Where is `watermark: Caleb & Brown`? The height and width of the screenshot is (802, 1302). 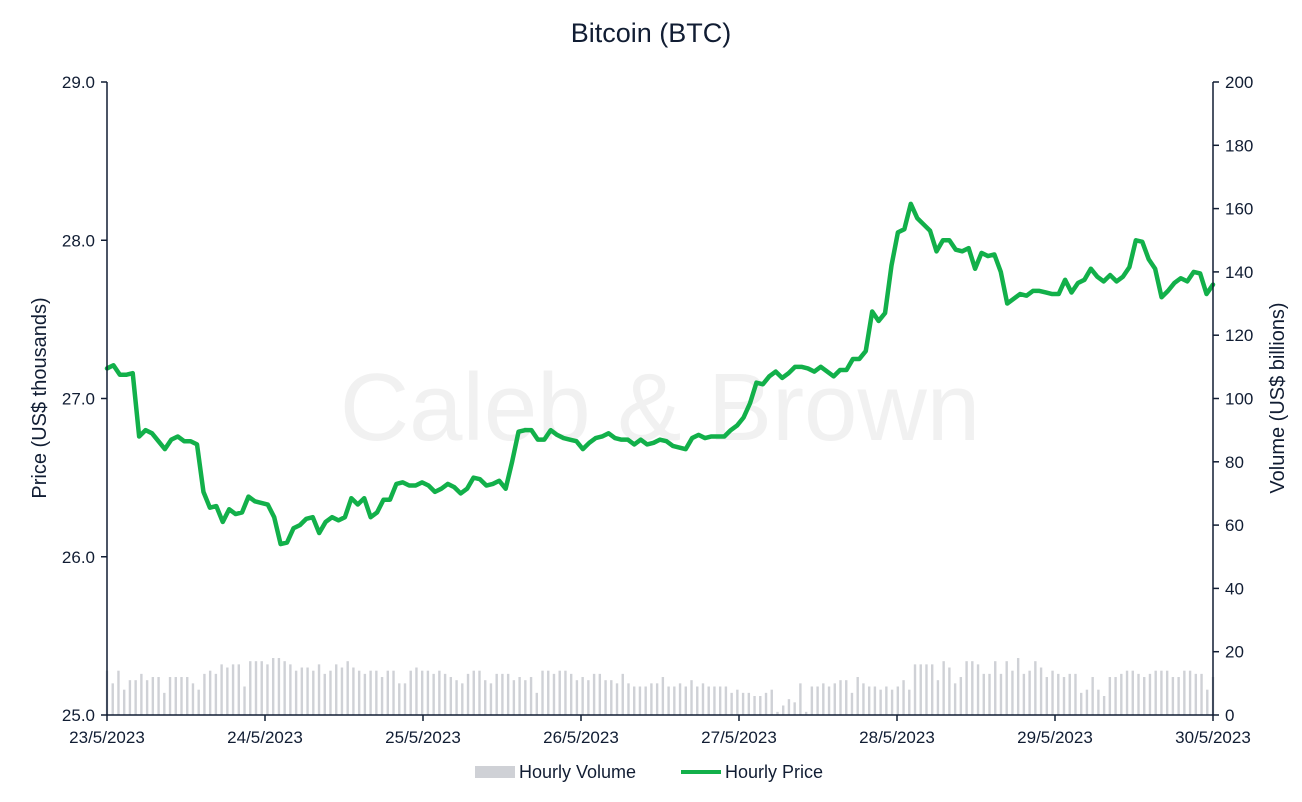
watermark: Caleb & Brown is located at coordinates (660, 407).